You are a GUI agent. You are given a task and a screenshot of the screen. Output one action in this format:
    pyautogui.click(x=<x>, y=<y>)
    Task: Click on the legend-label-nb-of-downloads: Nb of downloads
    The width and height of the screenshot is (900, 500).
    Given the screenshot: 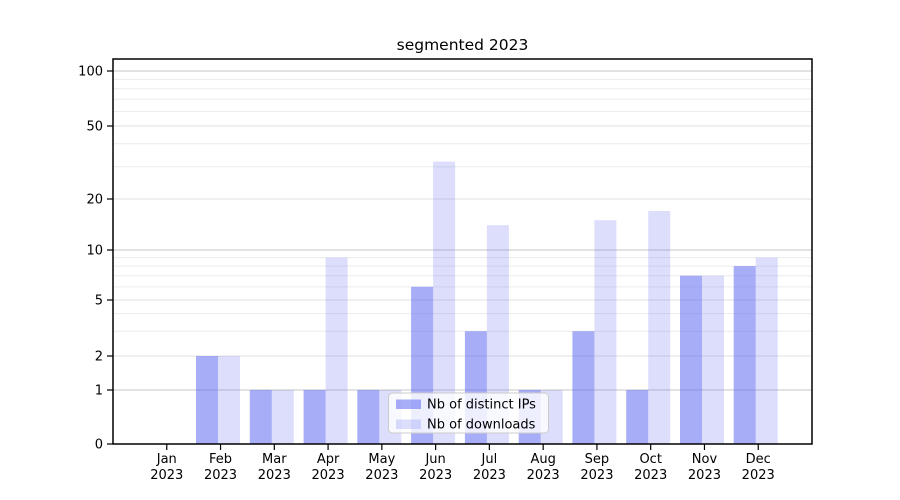 What is the action you would take?
    pyautogui.click(x=481, y=425)
    